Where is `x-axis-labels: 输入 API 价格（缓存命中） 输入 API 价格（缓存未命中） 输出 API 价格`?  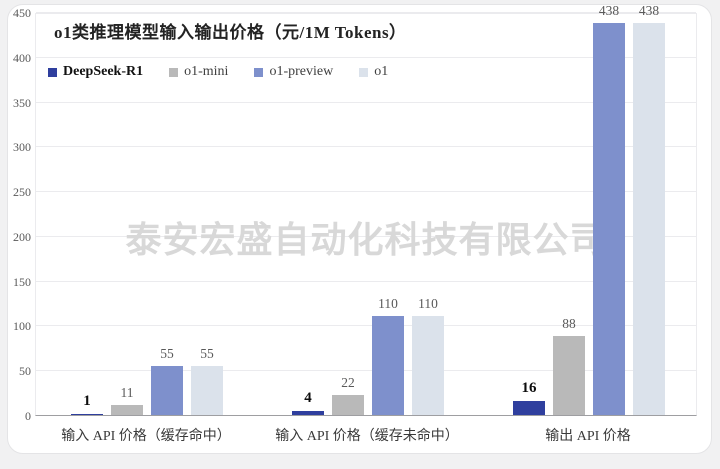
x-axis-labels: 输入 API 价格（缓存命中） 输入 API 价格（缓存未命中） 输出 API 价格 is located at coordinates (359, 436).